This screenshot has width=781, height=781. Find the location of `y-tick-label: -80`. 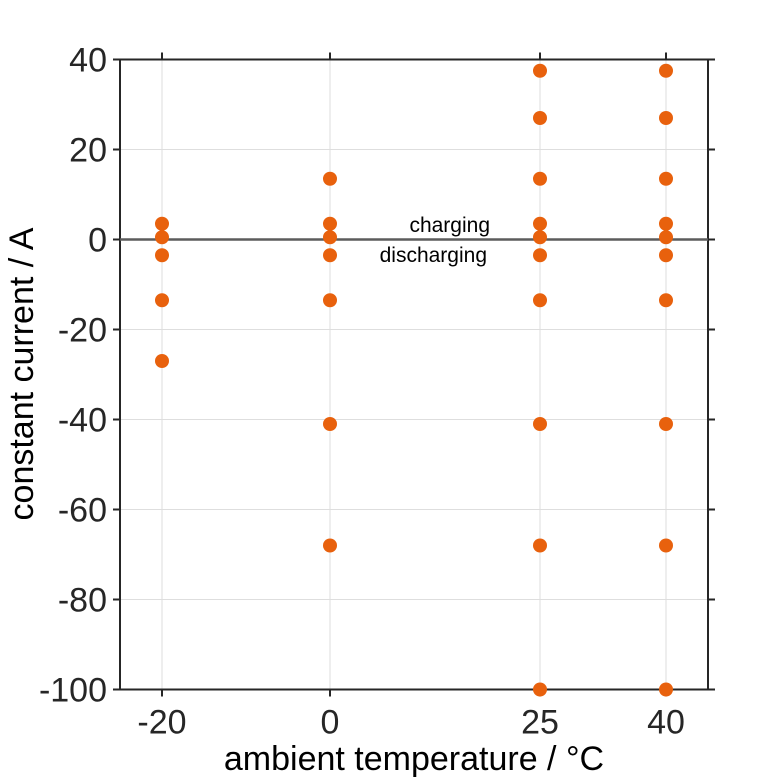

y-tick-label: -80 is located at coordinates (82, 601).